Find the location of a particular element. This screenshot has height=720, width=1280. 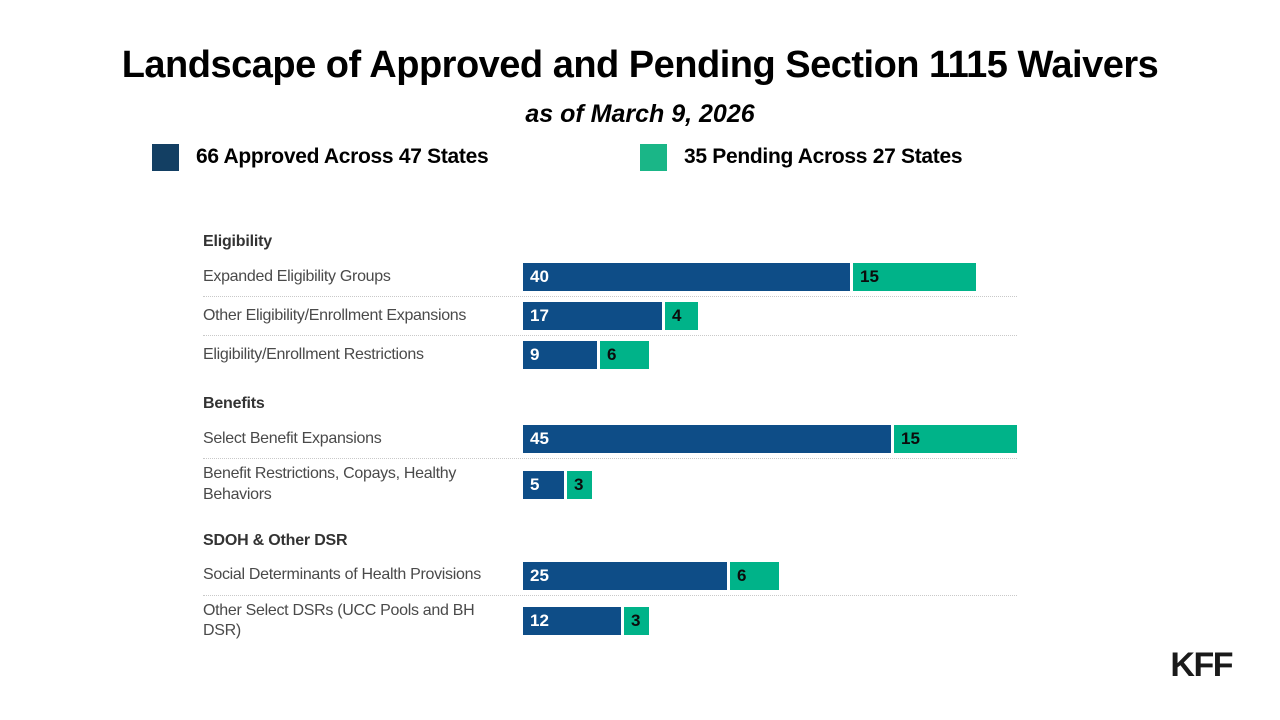

approved-legend-label: 66 Approved Across 47 States is located at coordinates (342, 156).